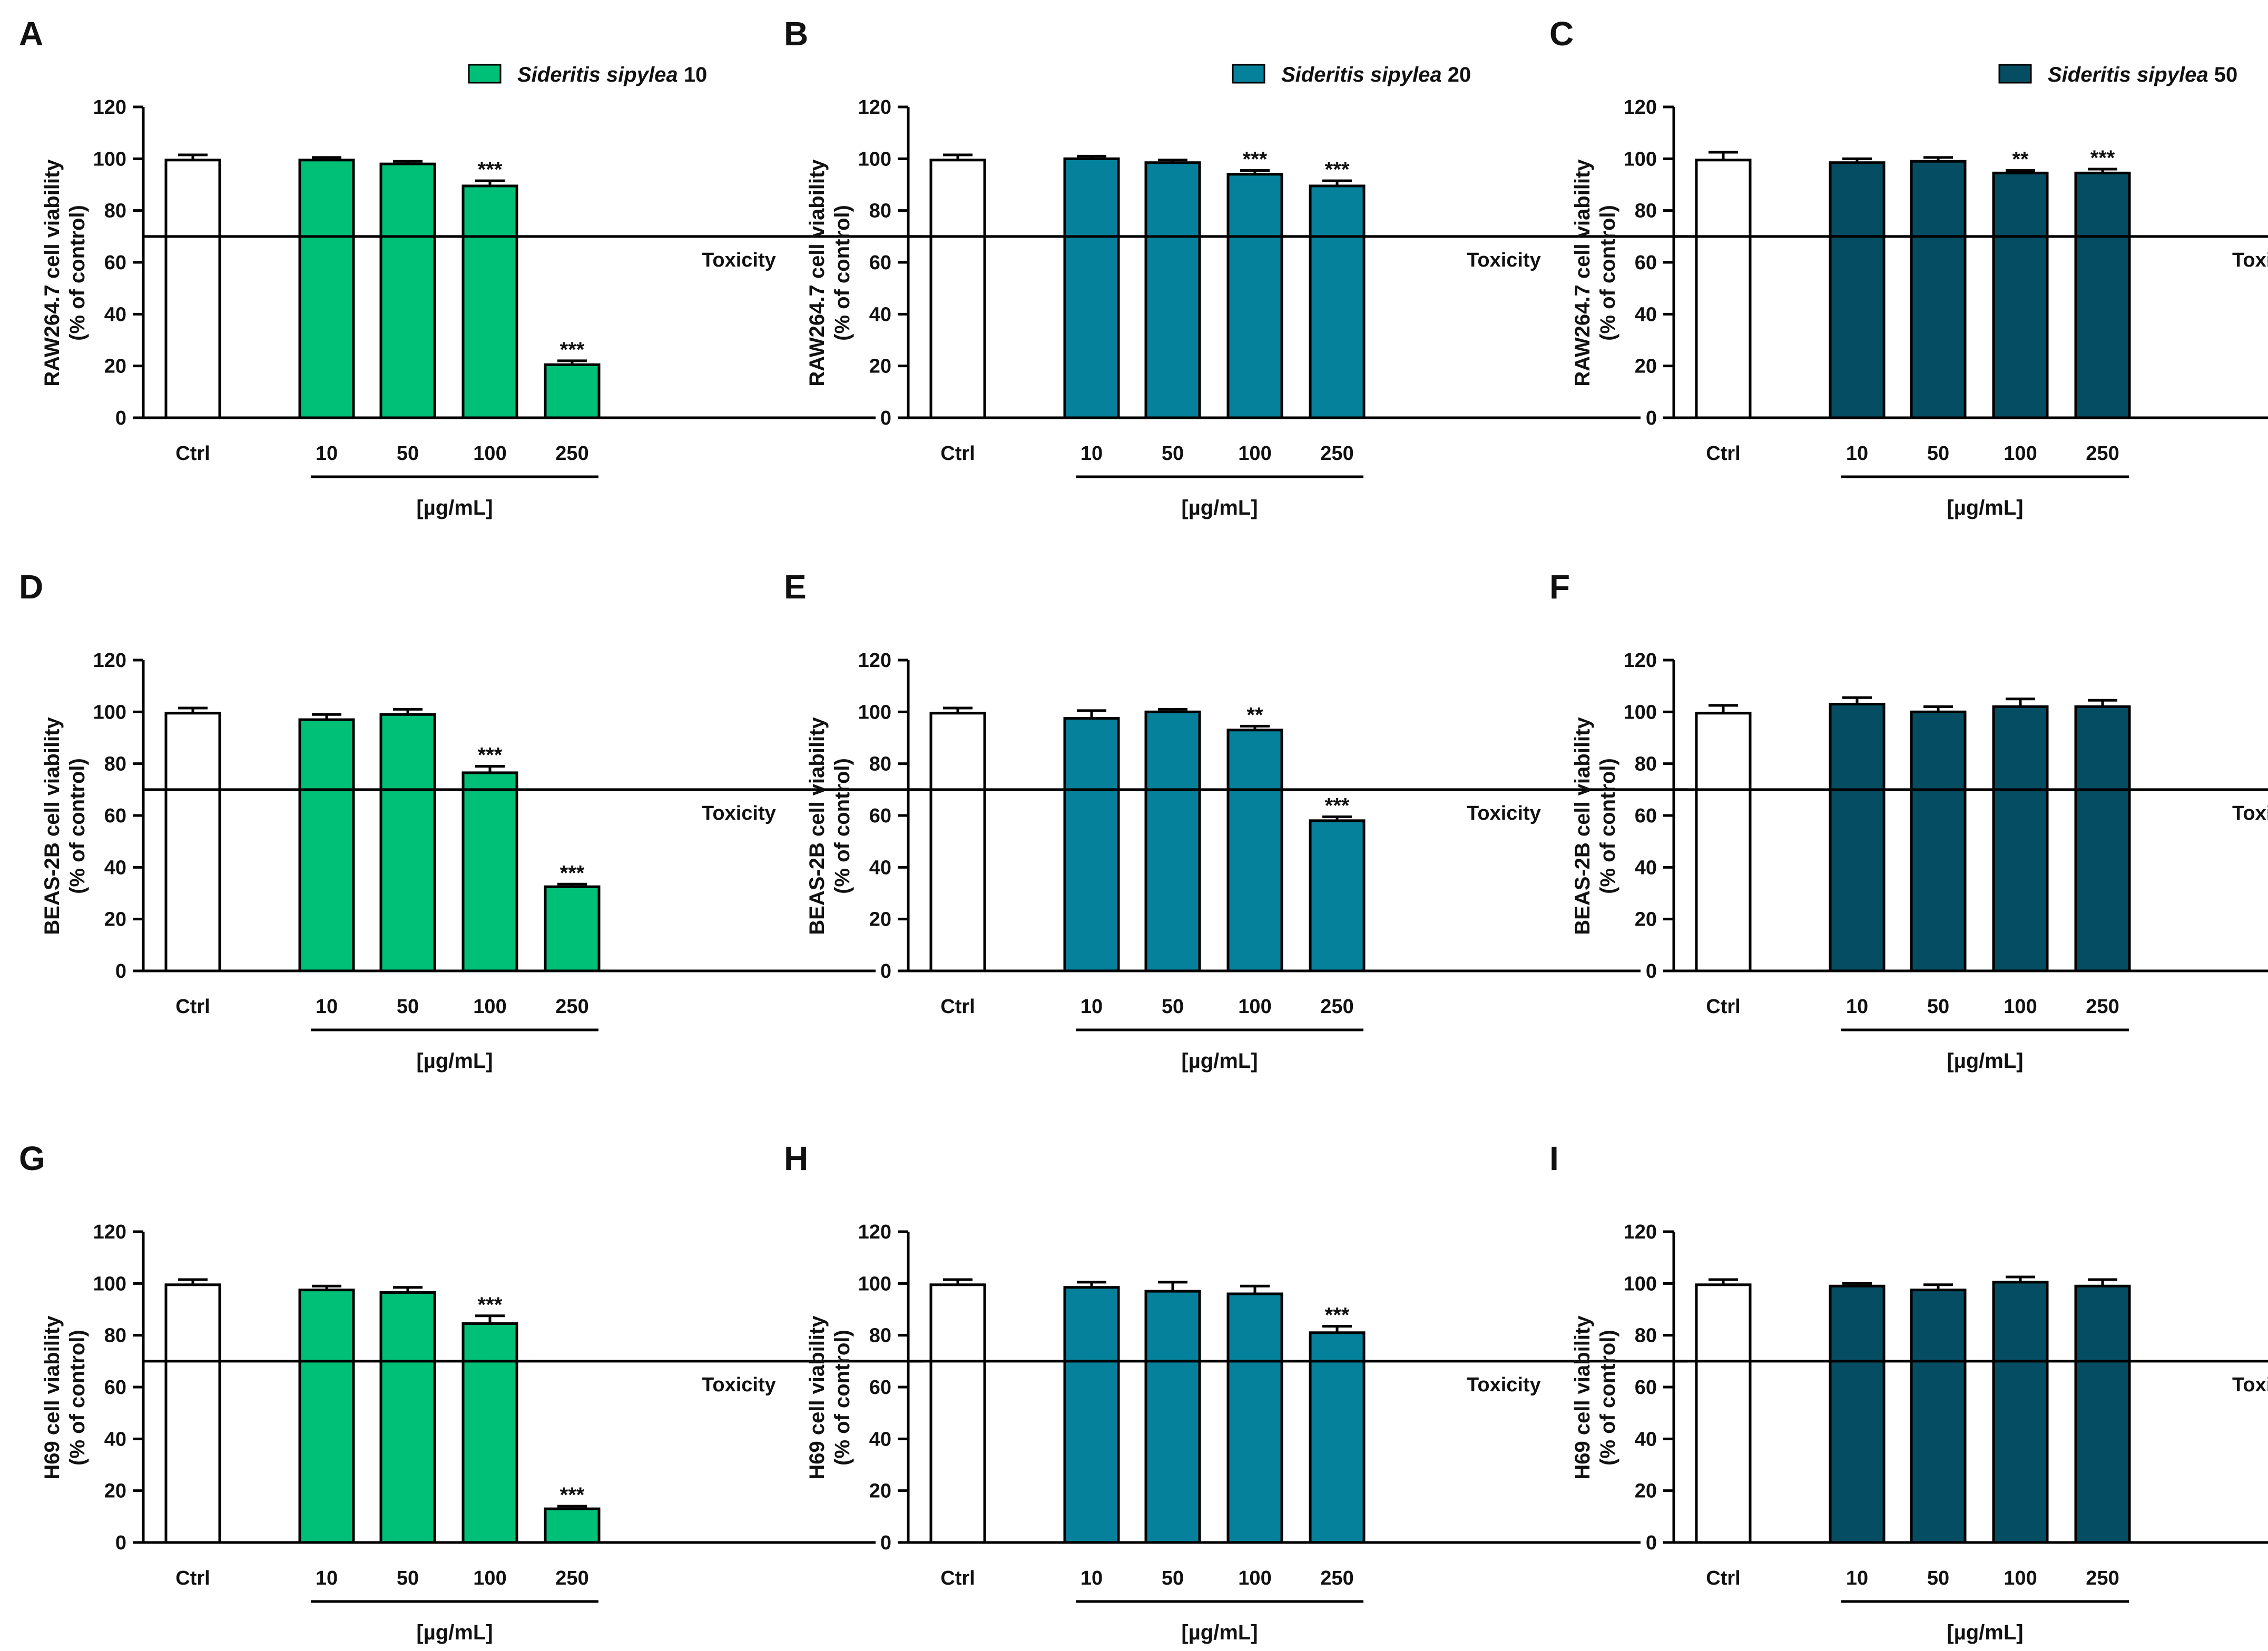 Image resolution: width=2268 pixels, height=1651 pixels. Describe the element at coordinates (1582, 826) in the screenshot. I see `y-axis-label: BEAS-2B cell viability` at that location.